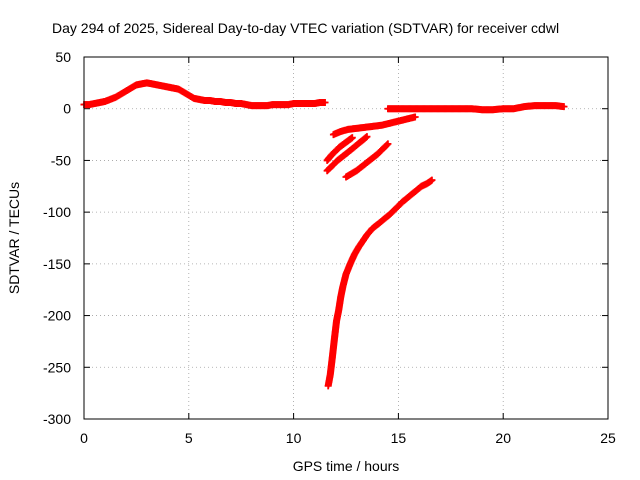  Describe the element at coordinates (57, 419) in the screenshot. I see `y-tick-label: -300` at that location.